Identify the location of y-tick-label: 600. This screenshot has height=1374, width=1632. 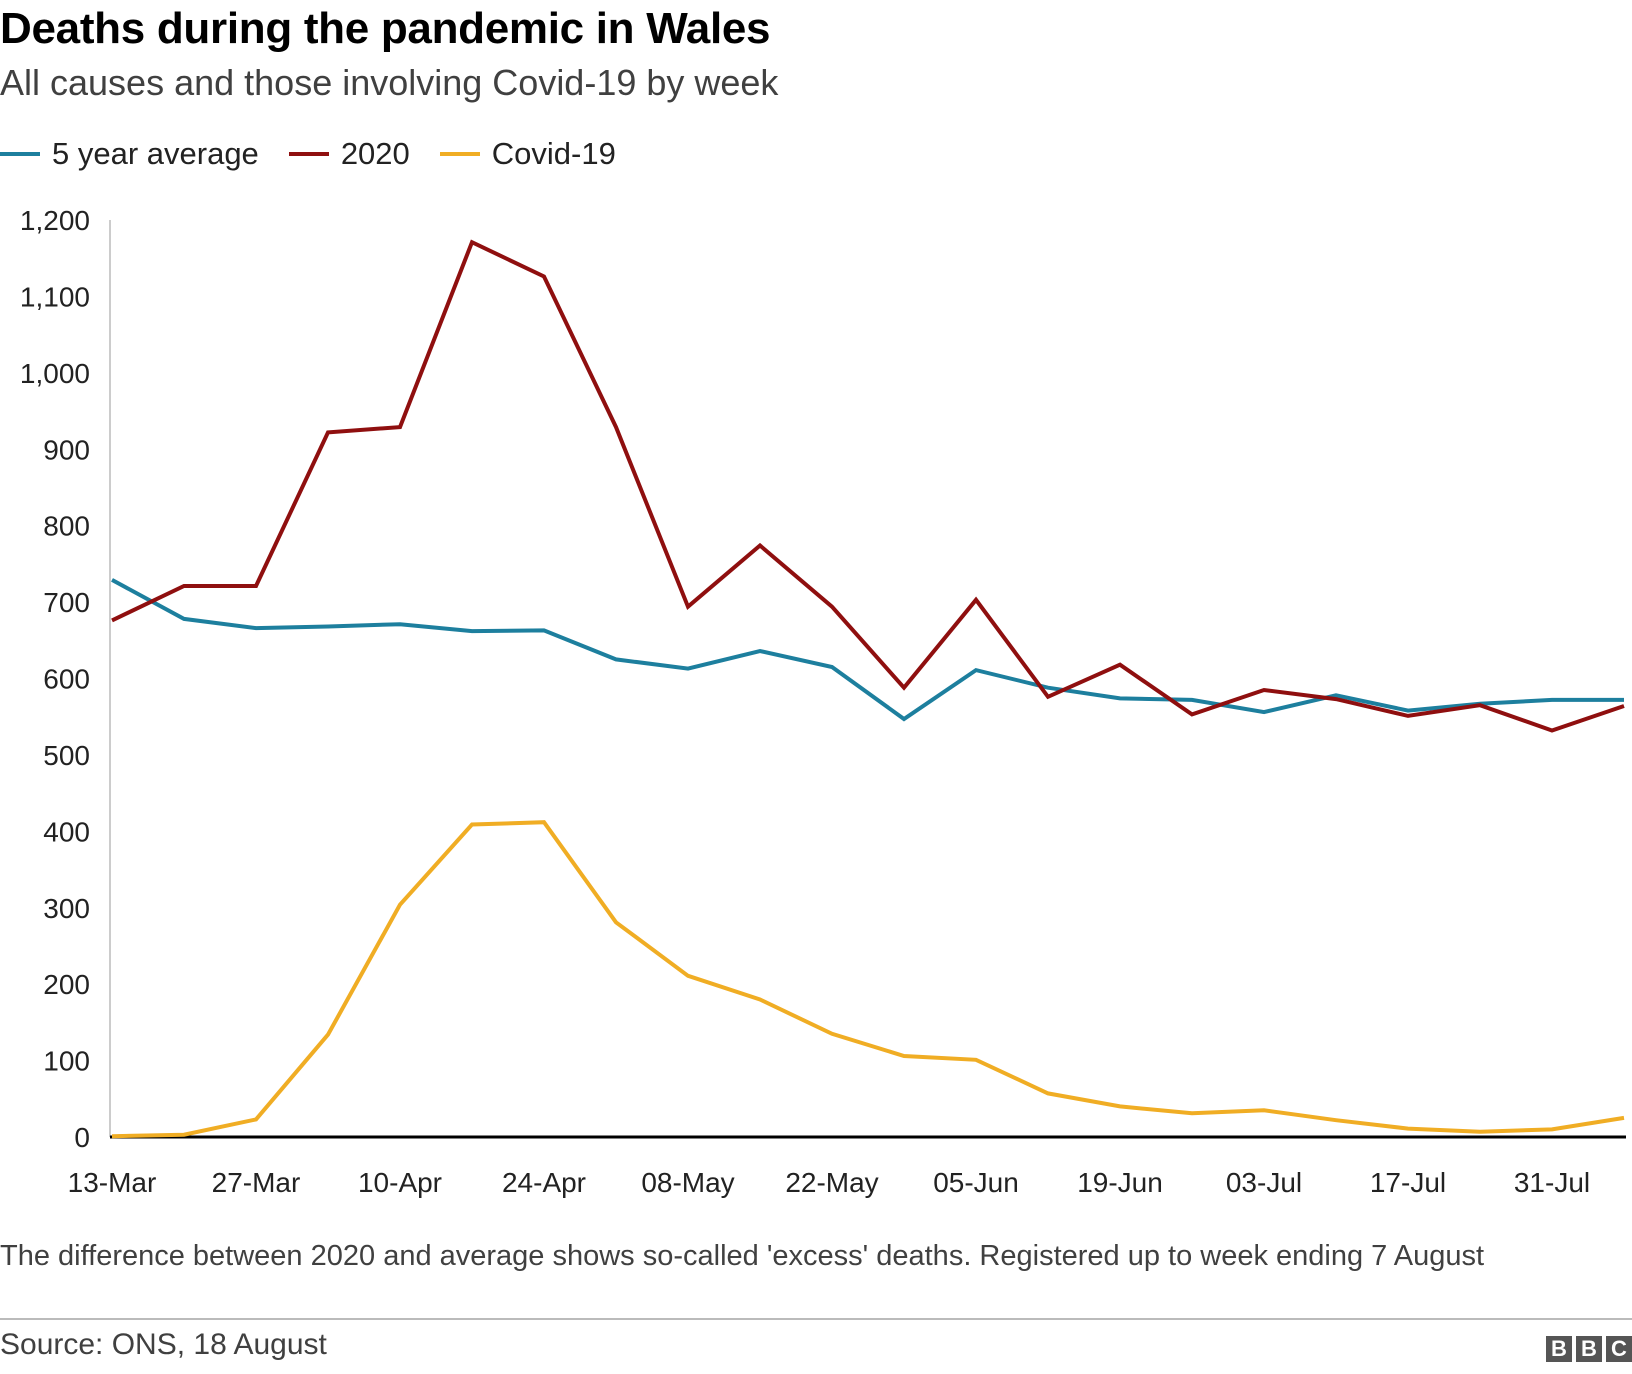
(66, 679).